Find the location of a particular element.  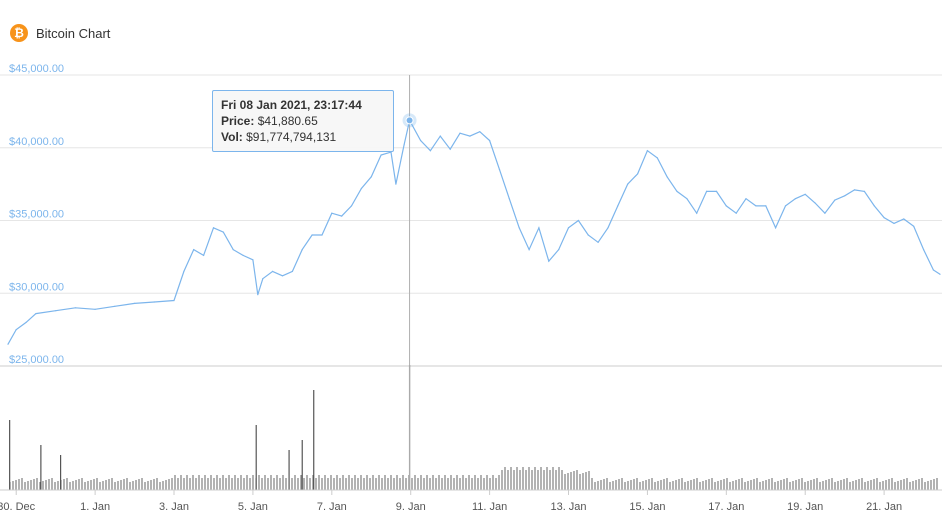

chart-header: ₿ Bitcoin Chart is located at coordinates (60, 33).